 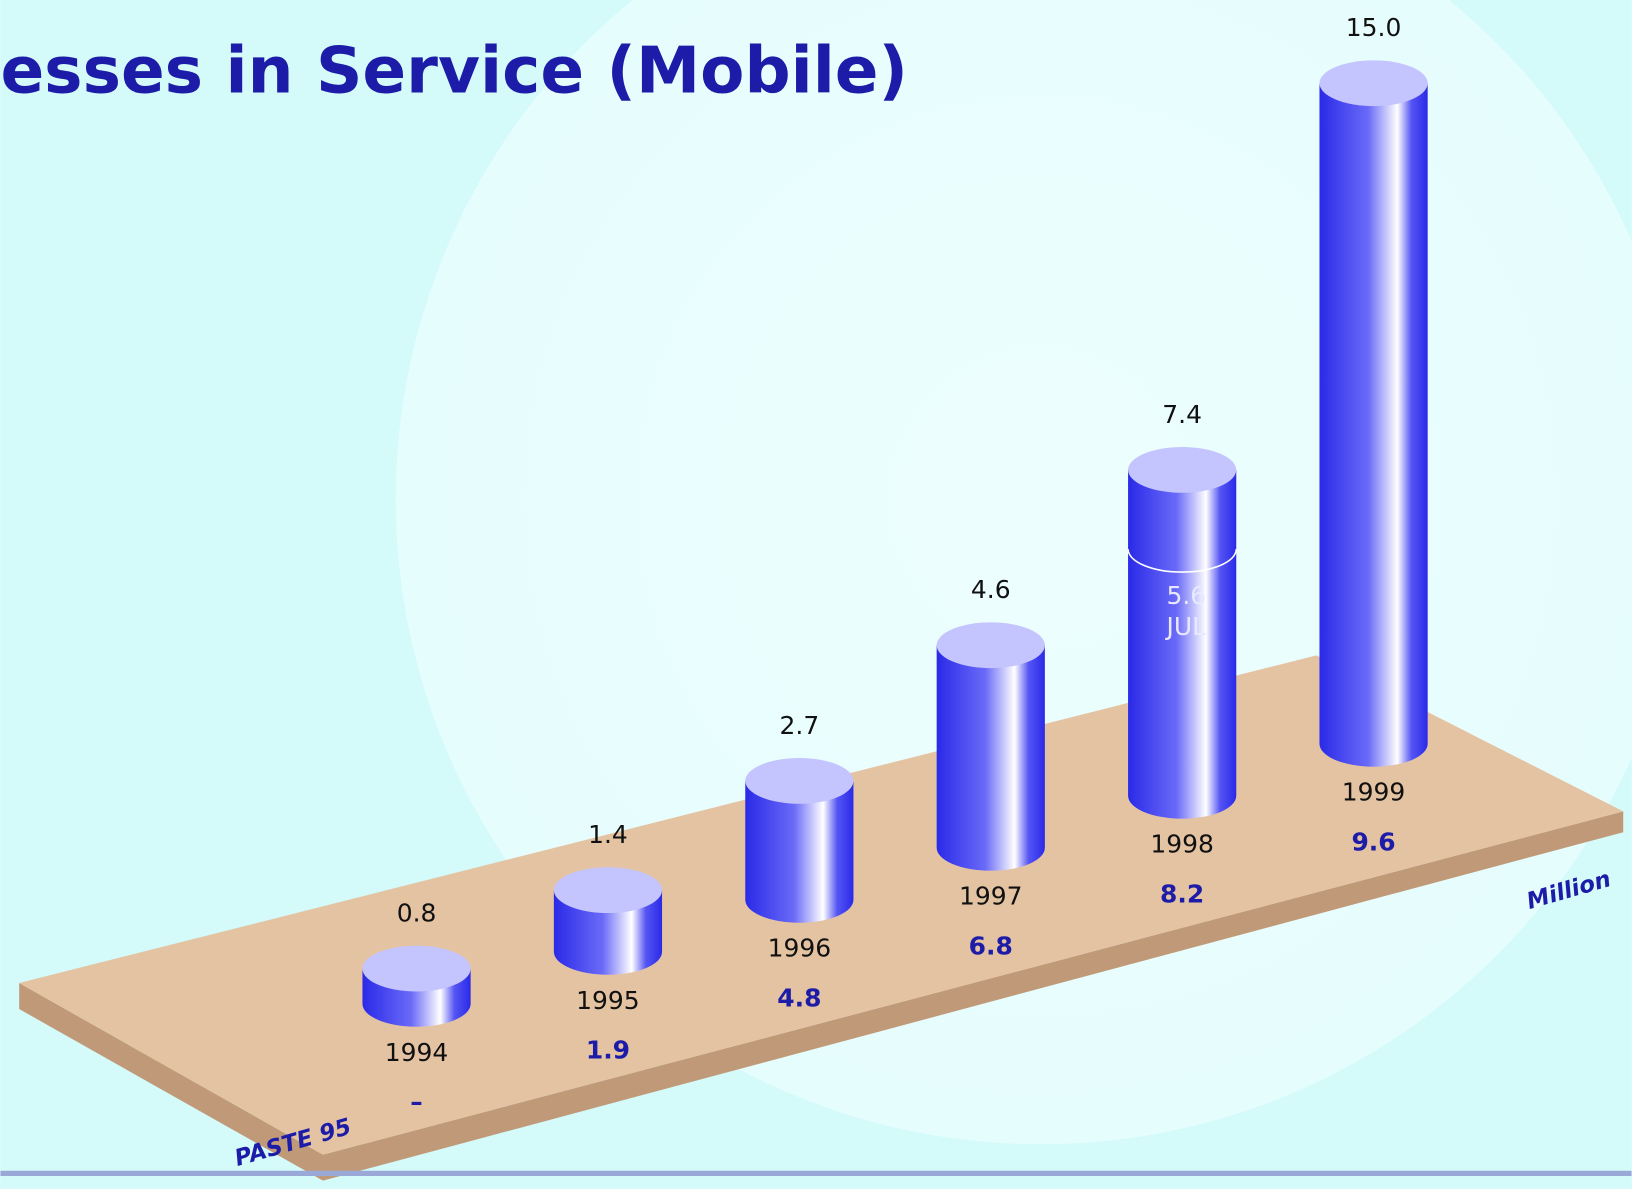 What do you see at coordinates (1186, 595) in the screenshot?
I see `annotation-value: 5.6` at bounding box center [1186, 595].